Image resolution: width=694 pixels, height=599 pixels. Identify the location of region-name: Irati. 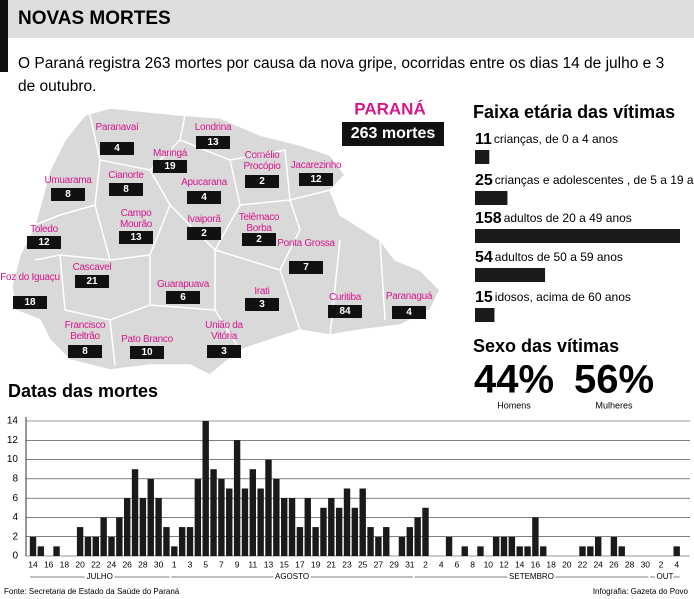
(262, 291).